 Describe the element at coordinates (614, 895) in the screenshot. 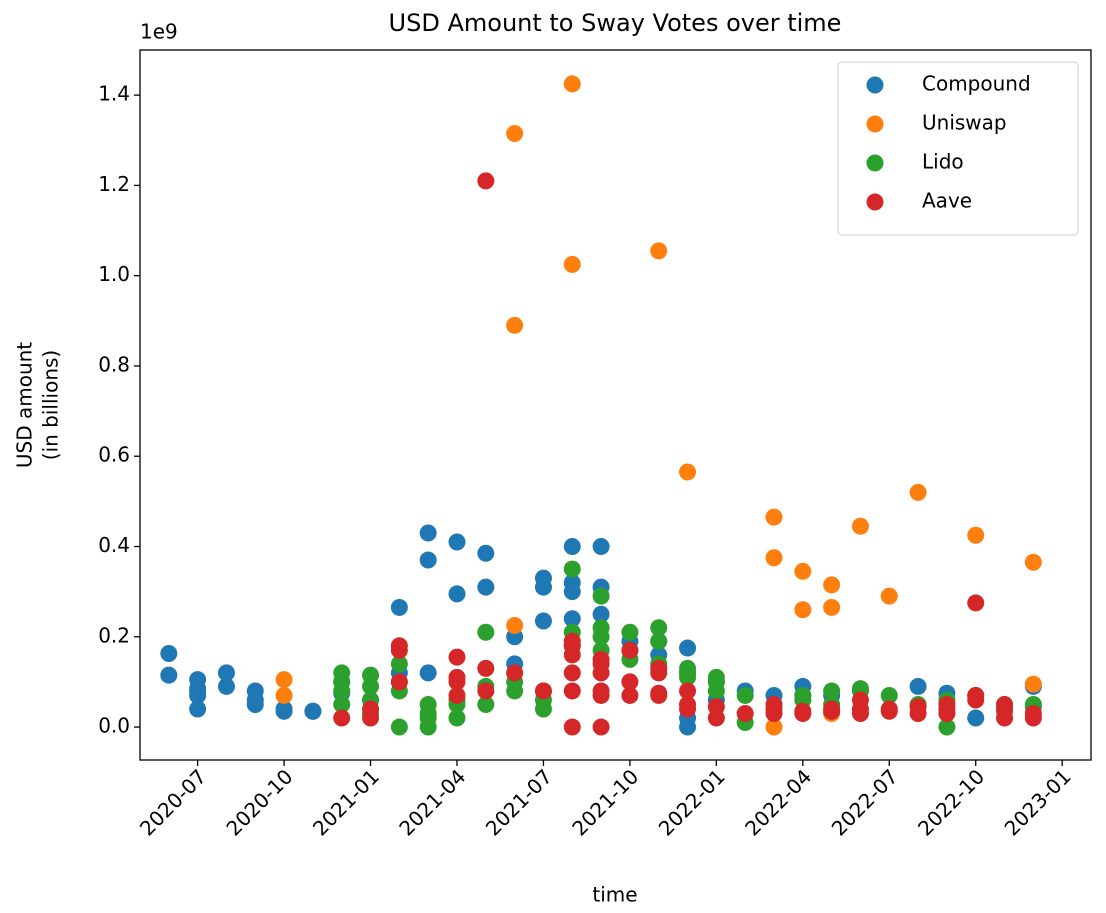

I see `x-axis-label: time` at that location.